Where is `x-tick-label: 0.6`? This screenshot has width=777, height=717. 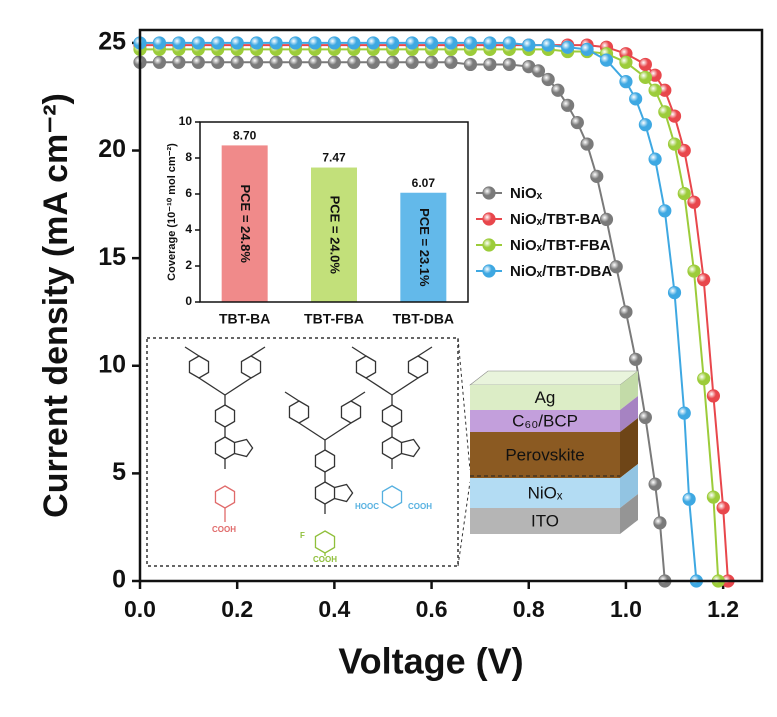
x-tick-label: 0.6 is located at coordinates (432, 609).